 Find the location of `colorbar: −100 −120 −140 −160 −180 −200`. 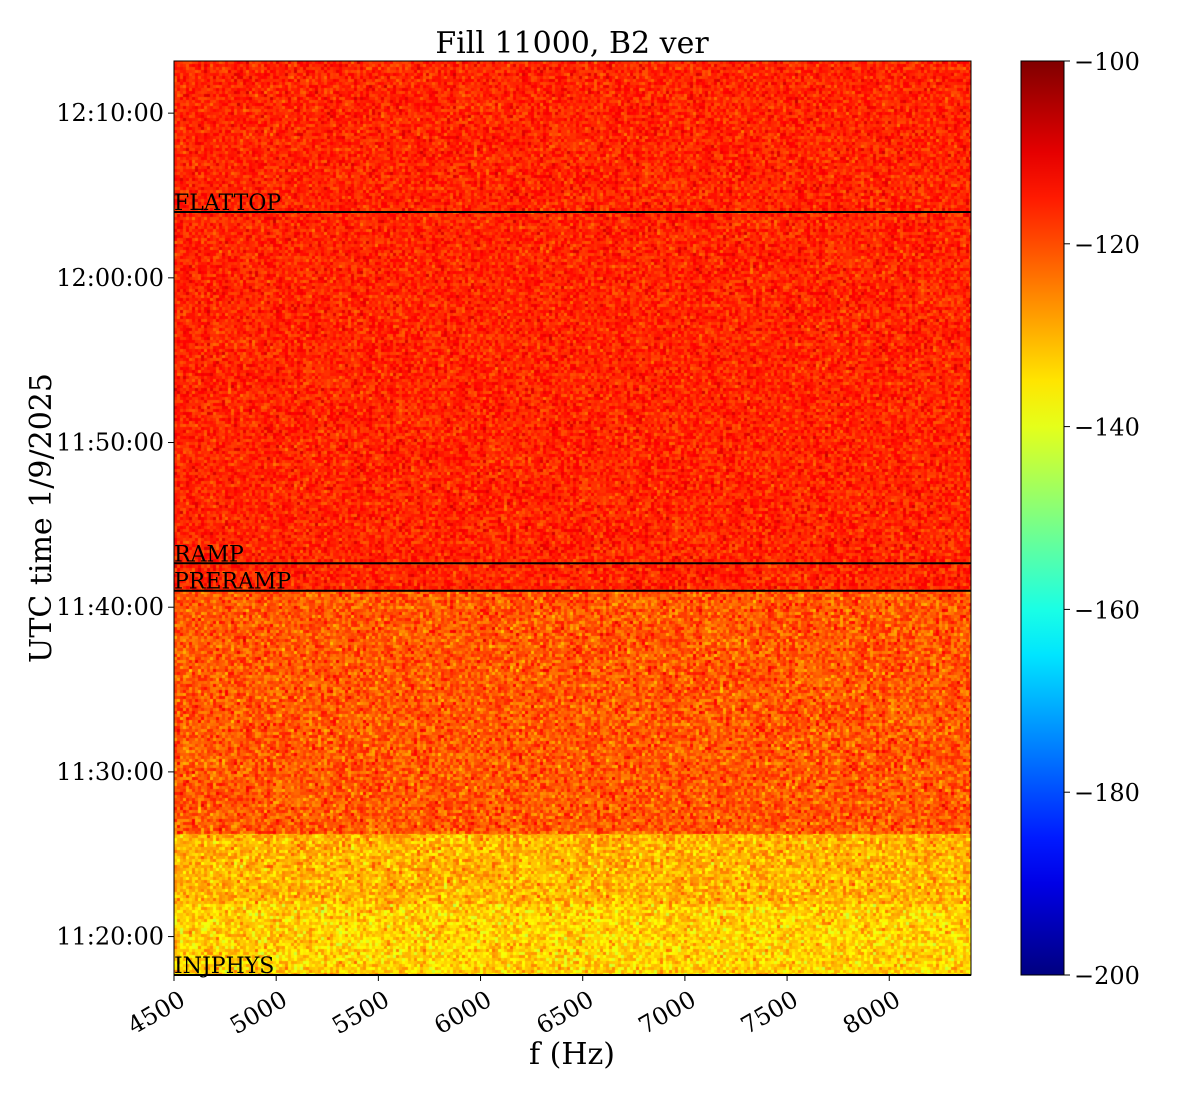

colorbar: −100 −120 −140 −160 −180 −200 is located at coordinates (1080, 519).